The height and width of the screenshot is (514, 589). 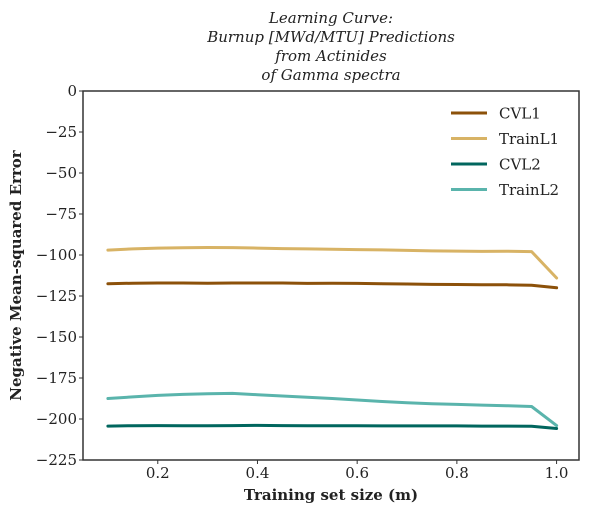 I want to click on y-tick-label: −50, so click(x=61, y=173).